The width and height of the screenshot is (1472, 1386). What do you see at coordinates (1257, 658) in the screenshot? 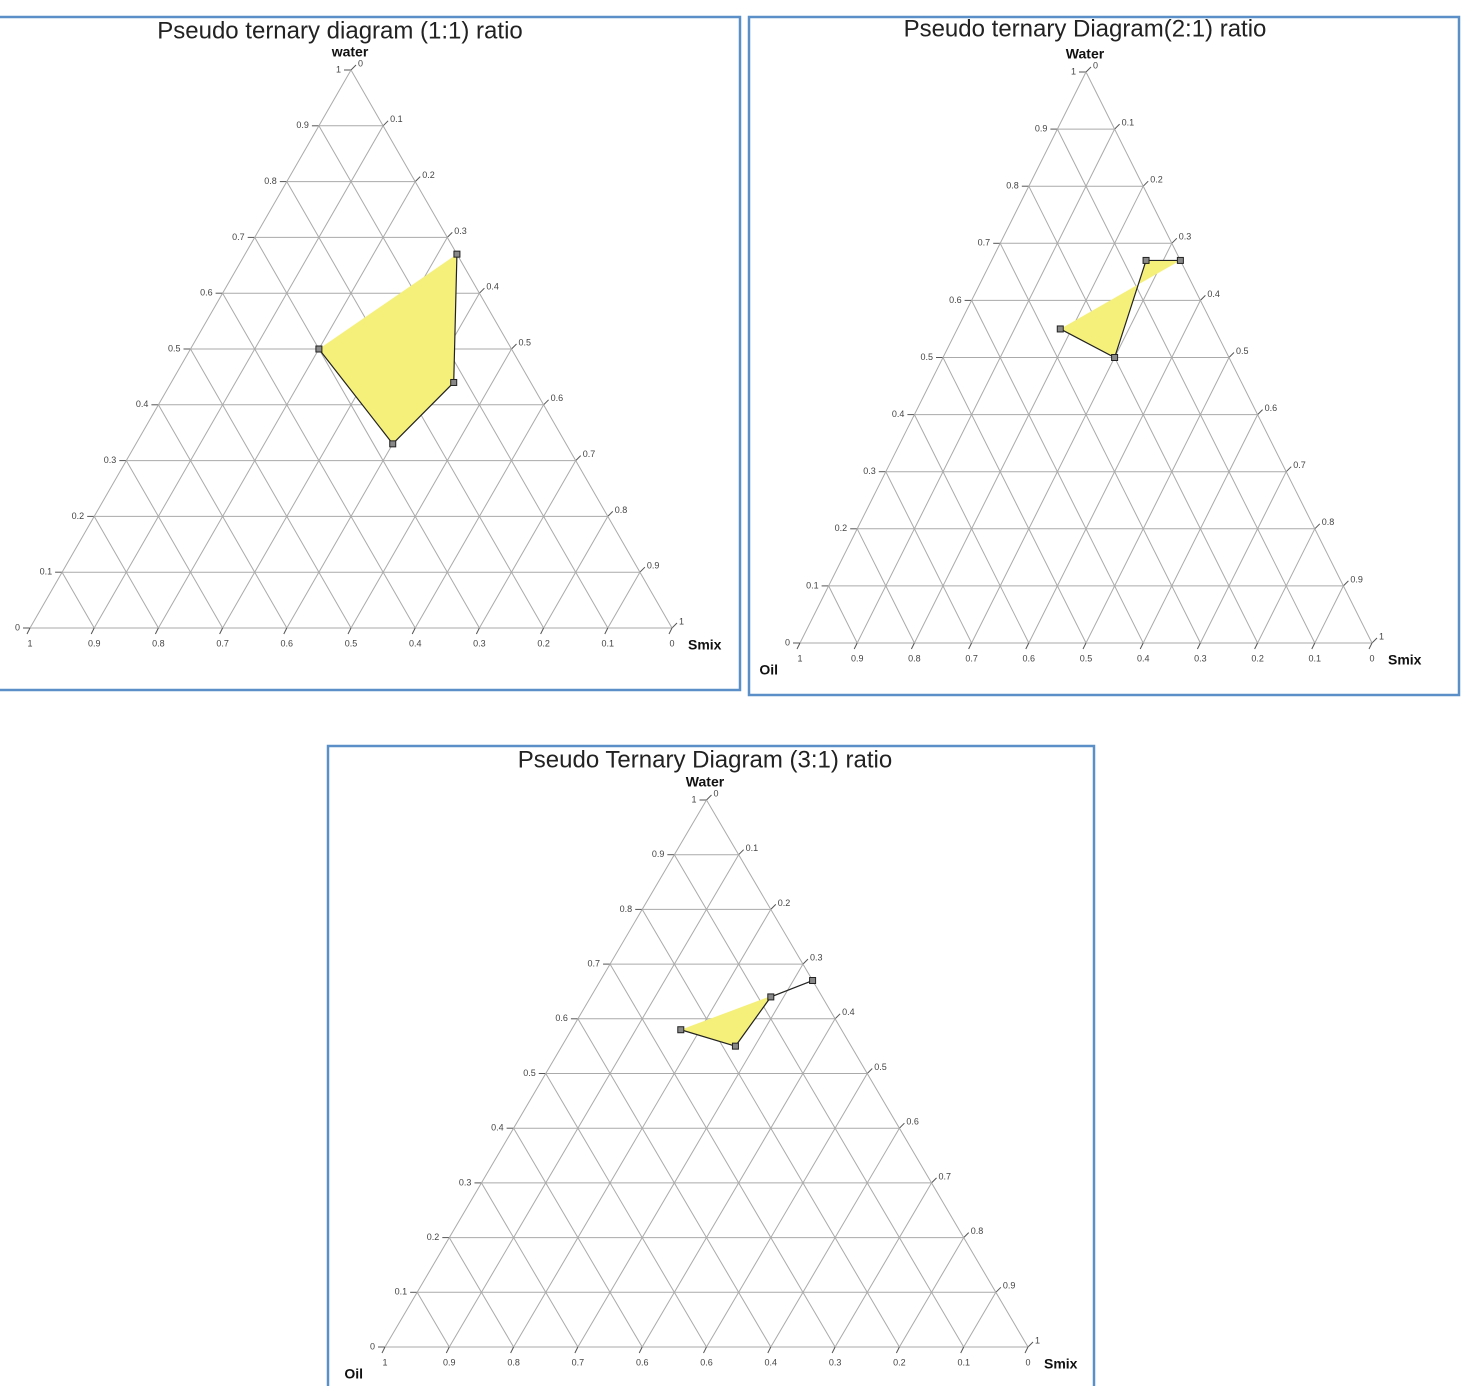
I see `tick-label: 0.2` at bounding box center [1257, 658].